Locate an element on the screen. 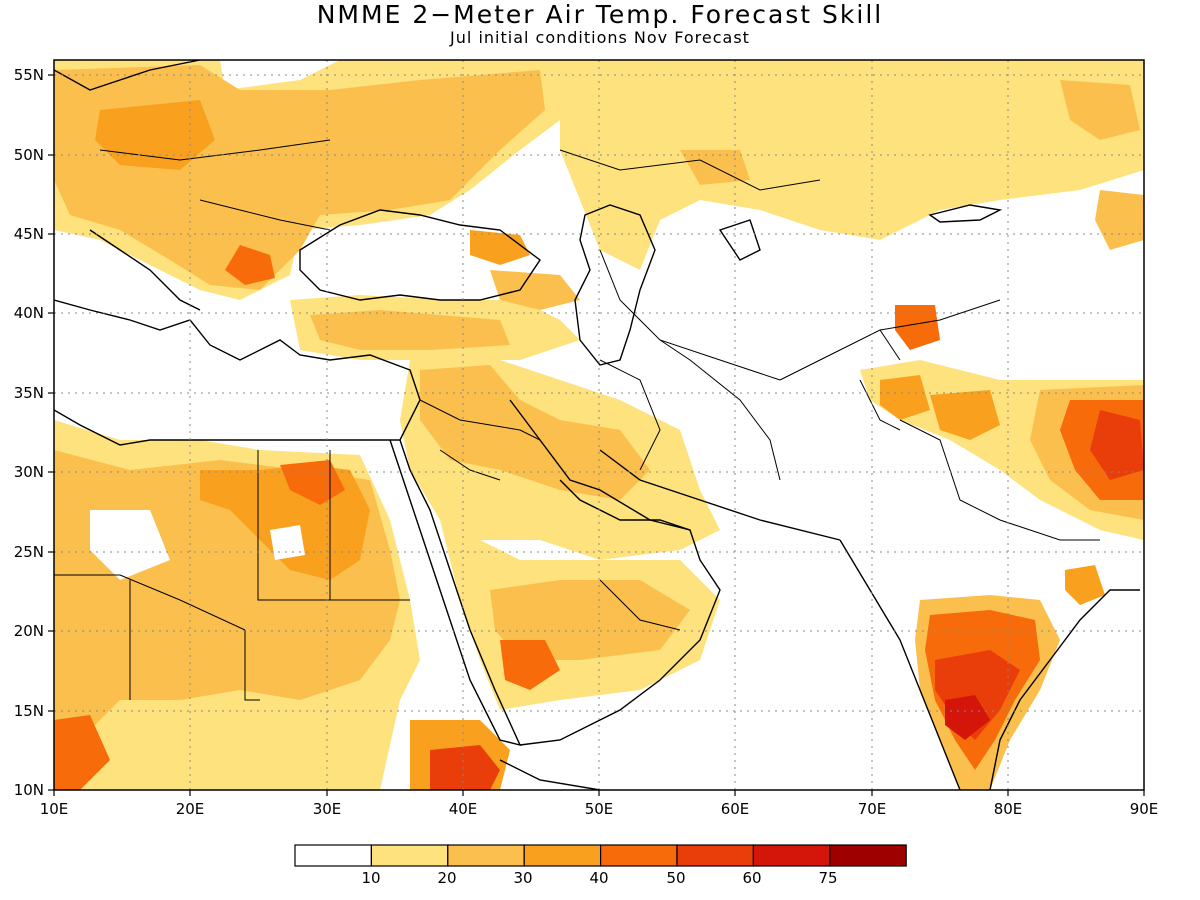  india-coast is located at coordinates (900, 664).